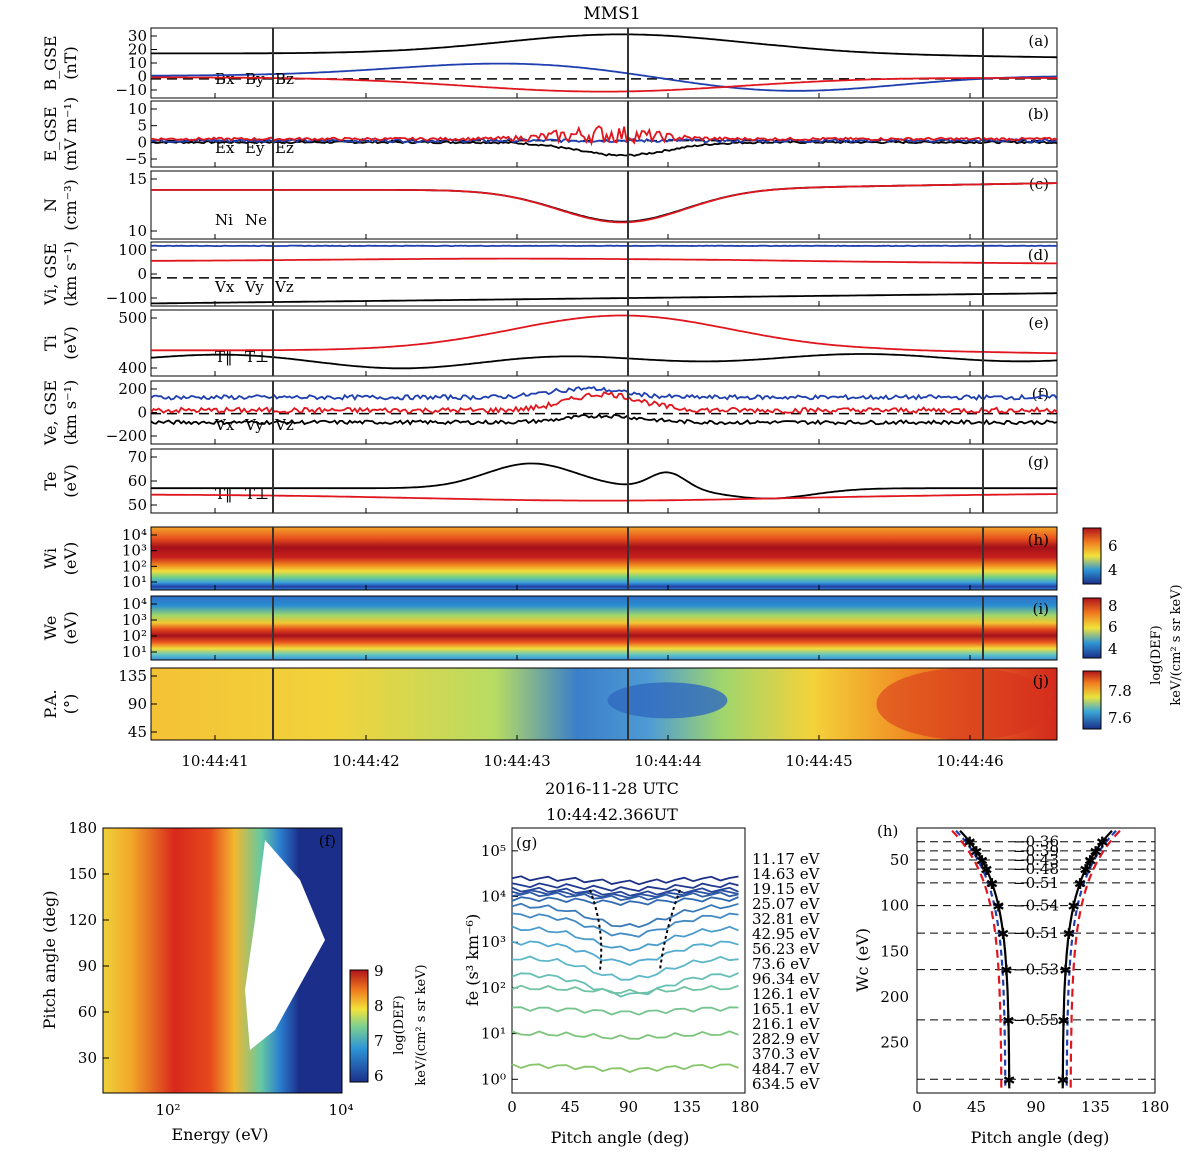 This screenshot has width=1202, height=1154. Describe the element at coordinates (604, 361) in the screenshot. I see `series-e-T‖` at that location.